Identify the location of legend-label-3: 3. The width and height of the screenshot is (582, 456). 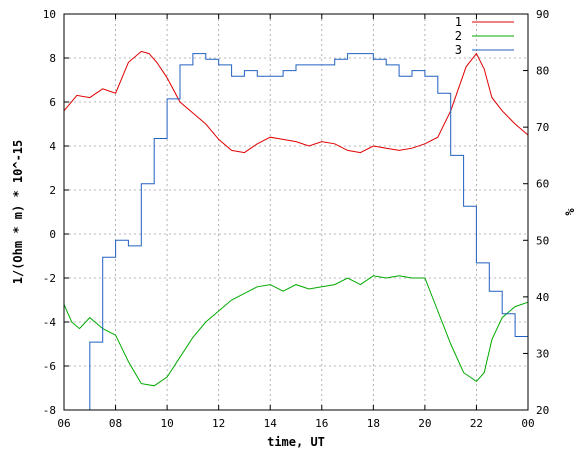
(458, 50).